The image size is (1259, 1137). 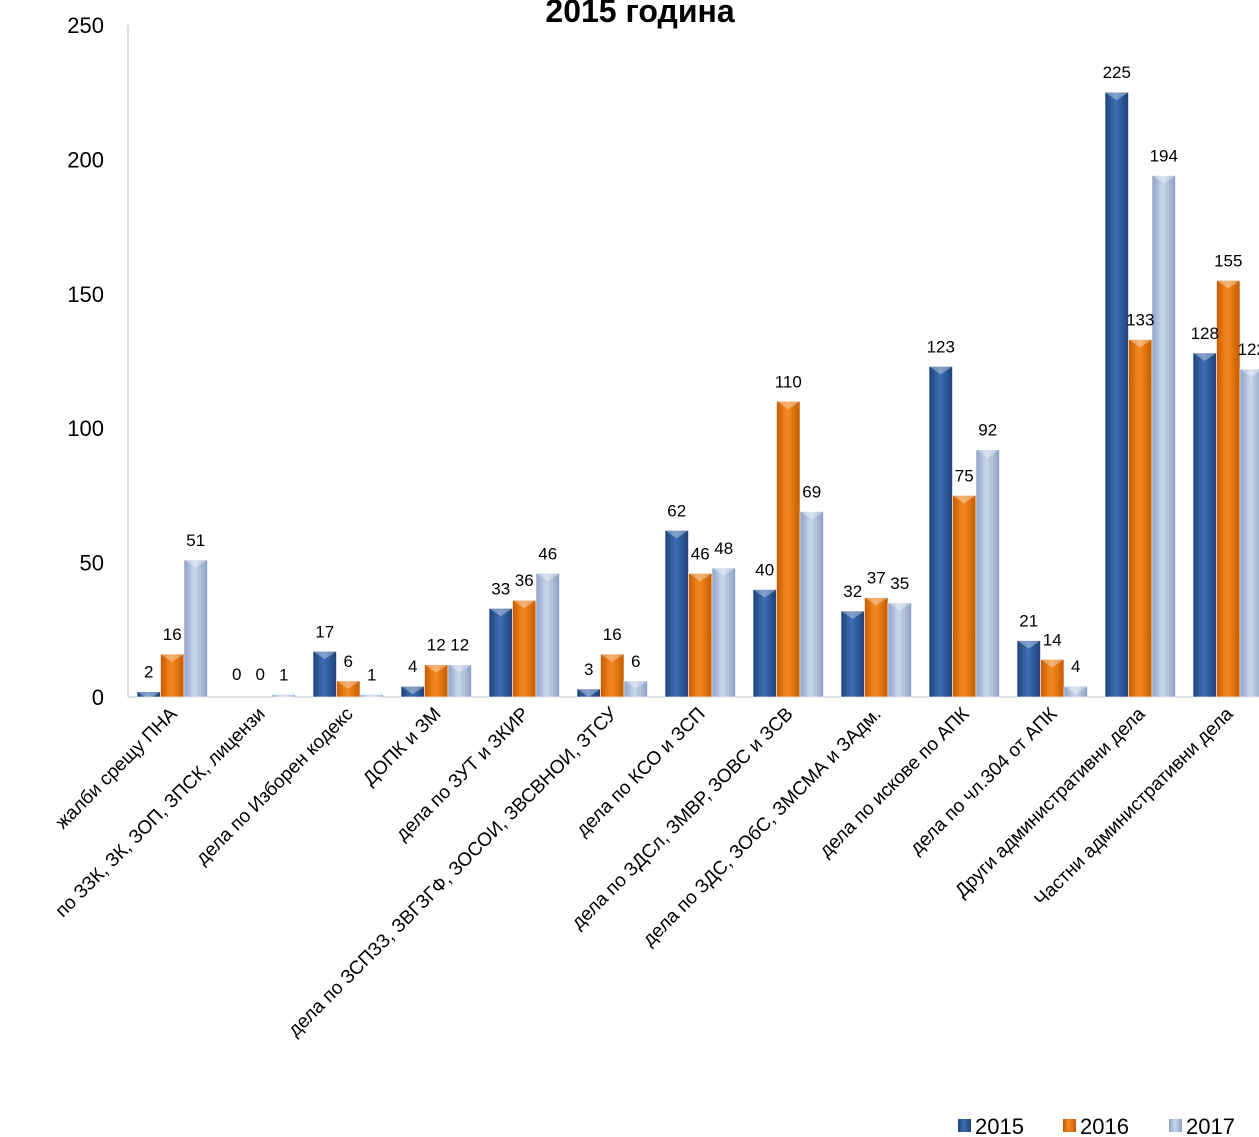 I want to click on y-tick-label: 250, so click(x=85, y=25).